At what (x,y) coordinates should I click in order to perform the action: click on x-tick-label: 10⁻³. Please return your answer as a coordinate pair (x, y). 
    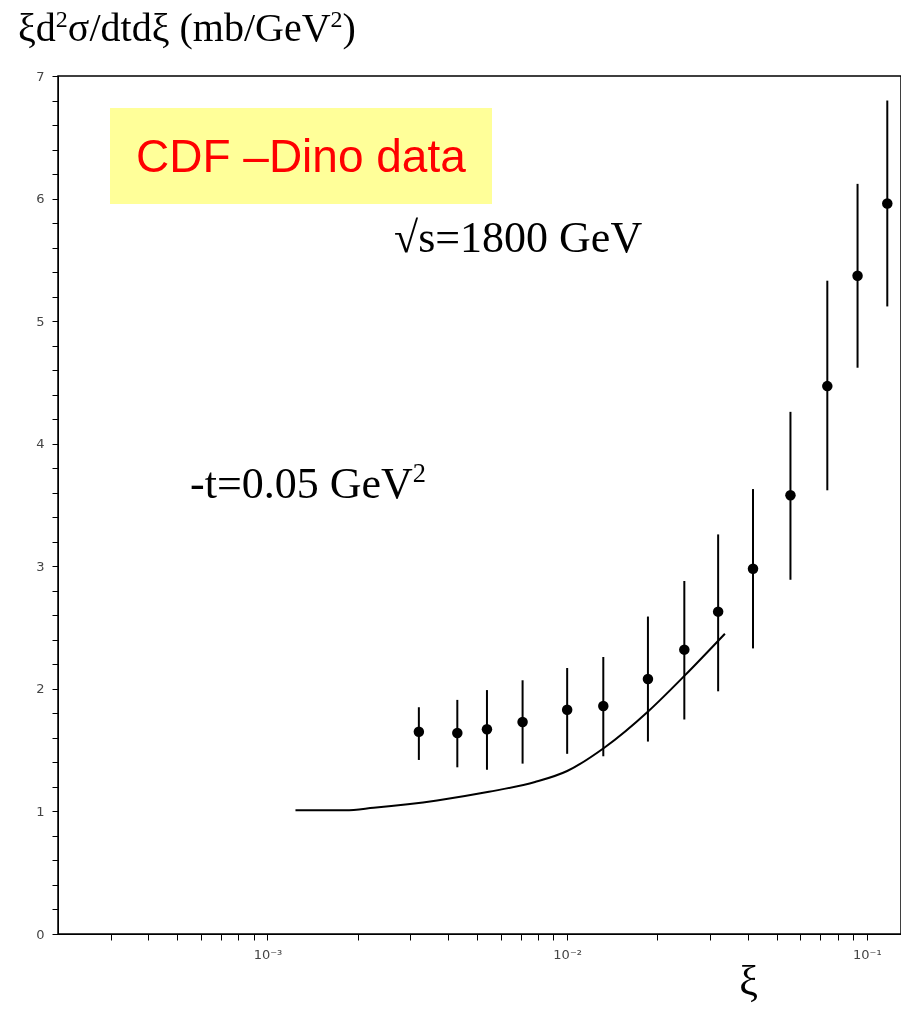
    Looking at the image, I should click on (268, 954).